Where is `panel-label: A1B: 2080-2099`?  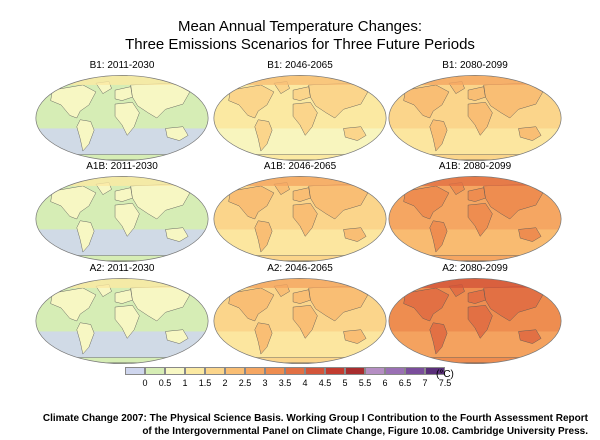 panel-label: A1B: 2080-2099 is located at coordinates (475, 166).